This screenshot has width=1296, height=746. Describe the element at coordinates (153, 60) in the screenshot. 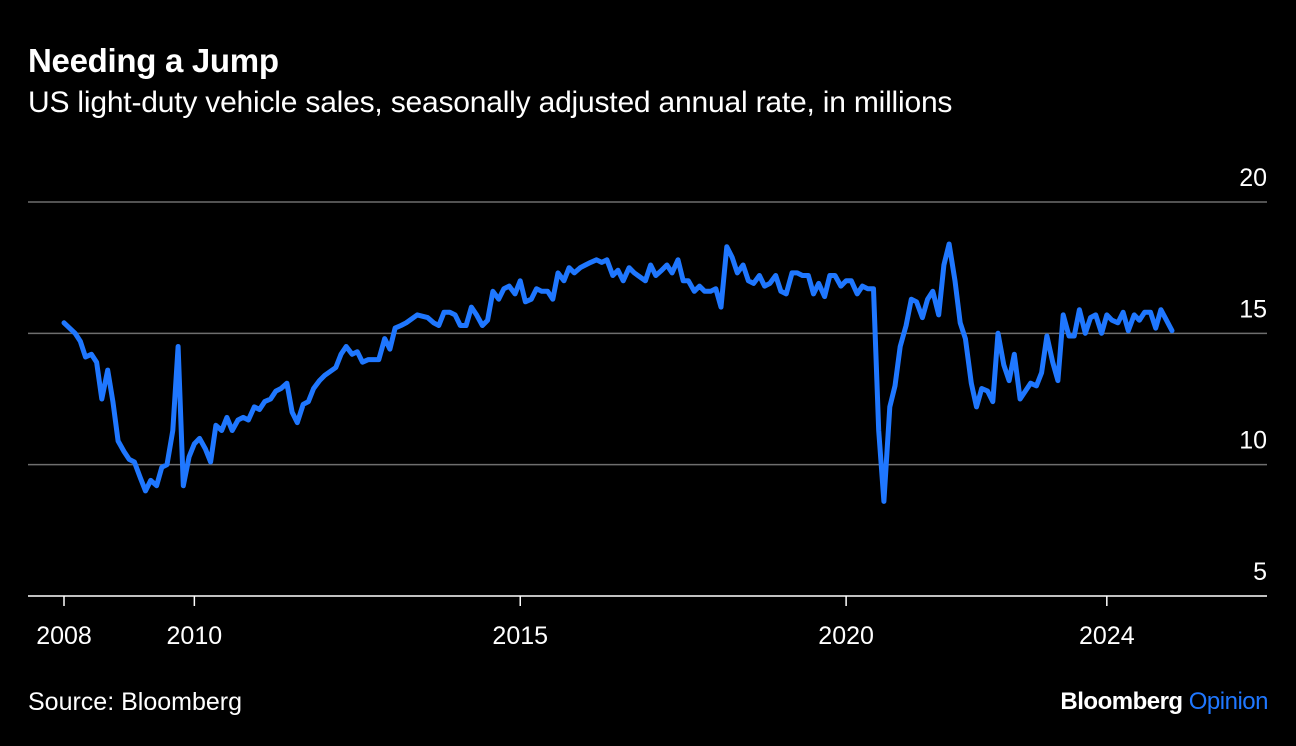

I see `chart-title: Needing a Jump` at that location.